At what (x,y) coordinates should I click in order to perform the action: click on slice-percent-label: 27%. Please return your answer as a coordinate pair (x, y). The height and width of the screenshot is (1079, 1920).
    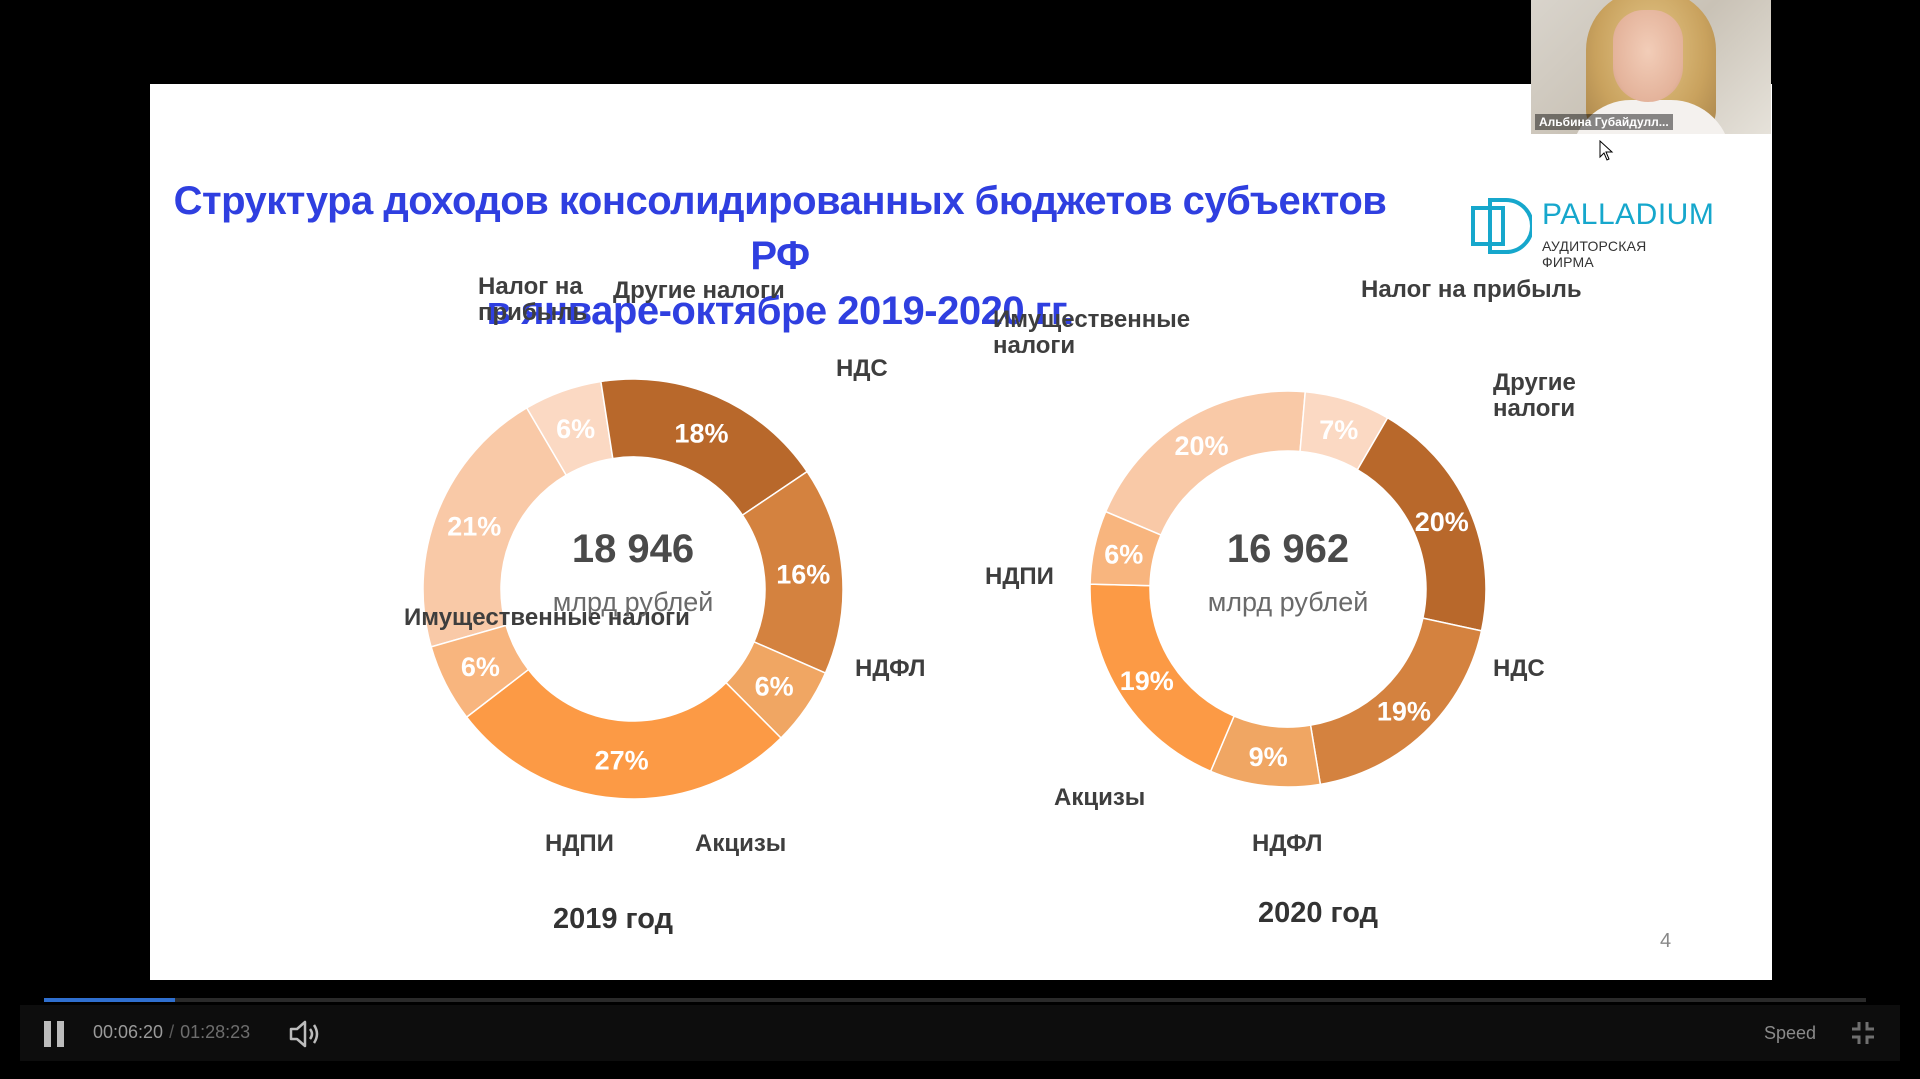
    Looking at the image, I should click on (622, 761).